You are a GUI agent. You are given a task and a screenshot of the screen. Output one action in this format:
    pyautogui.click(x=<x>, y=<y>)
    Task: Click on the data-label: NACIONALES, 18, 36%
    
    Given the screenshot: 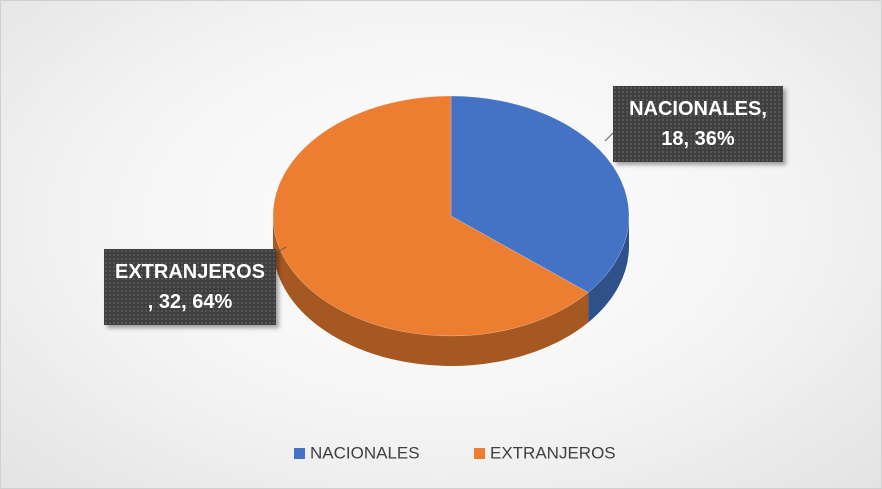 What is the action you would take?
    pyautogui.click(x=698, y=124)
    